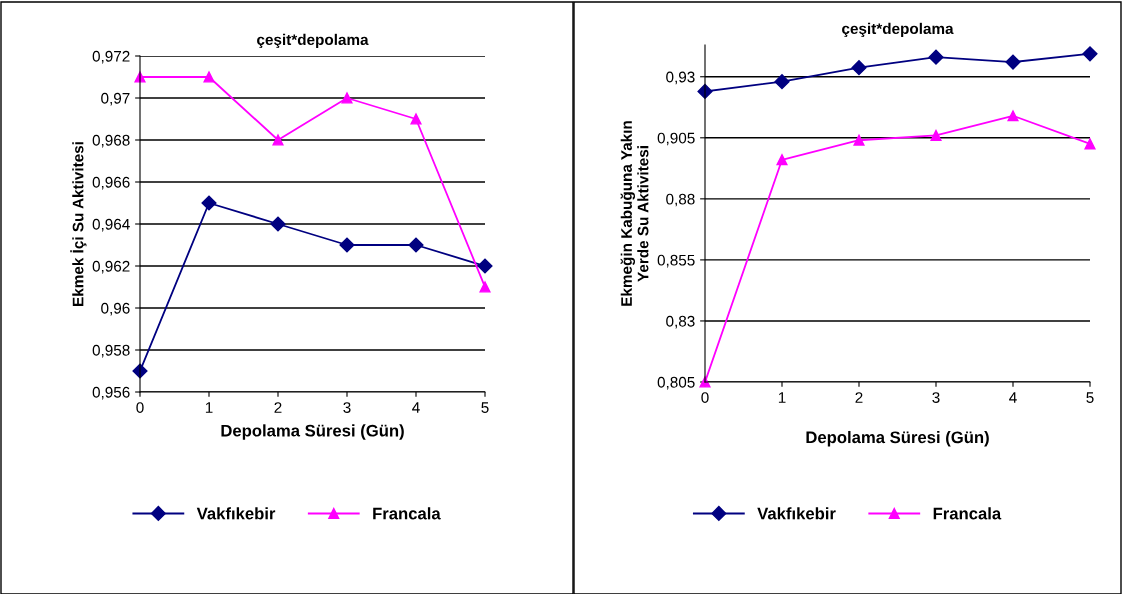 This screenshot has height=594, width=1123. I want to click on y-tick-label: 0,97, so click(115, 99).